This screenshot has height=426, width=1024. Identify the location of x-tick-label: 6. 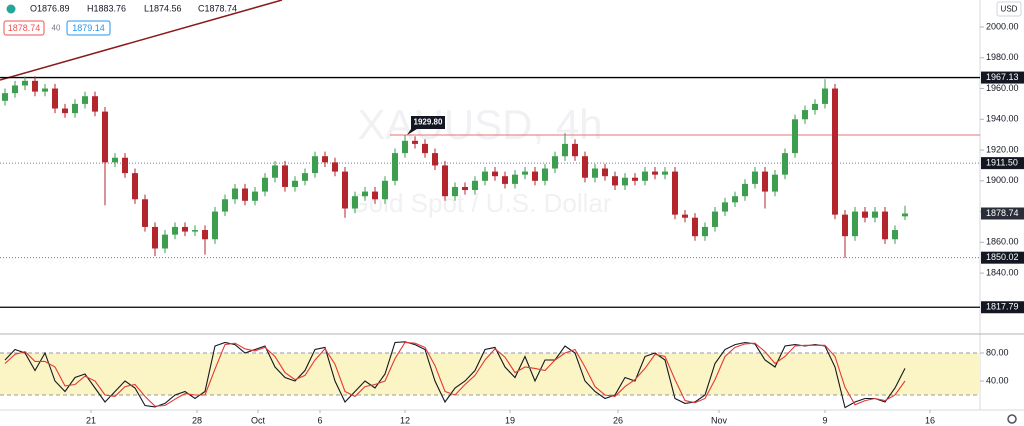
(319, 420).